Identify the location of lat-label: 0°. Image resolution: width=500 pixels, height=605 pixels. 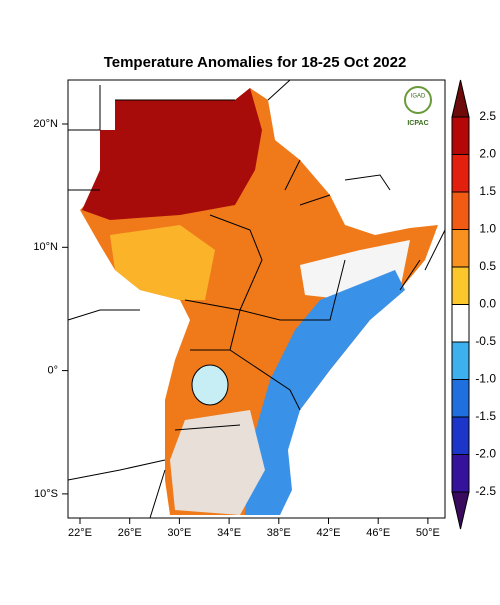
(52, 371).